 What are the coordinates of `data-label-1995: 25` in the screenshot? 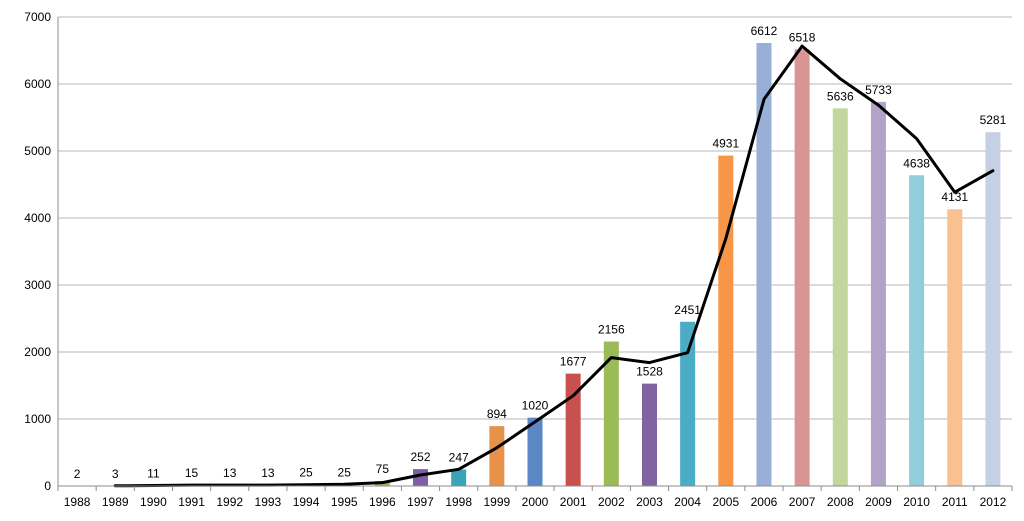 It's located at (345, 472).